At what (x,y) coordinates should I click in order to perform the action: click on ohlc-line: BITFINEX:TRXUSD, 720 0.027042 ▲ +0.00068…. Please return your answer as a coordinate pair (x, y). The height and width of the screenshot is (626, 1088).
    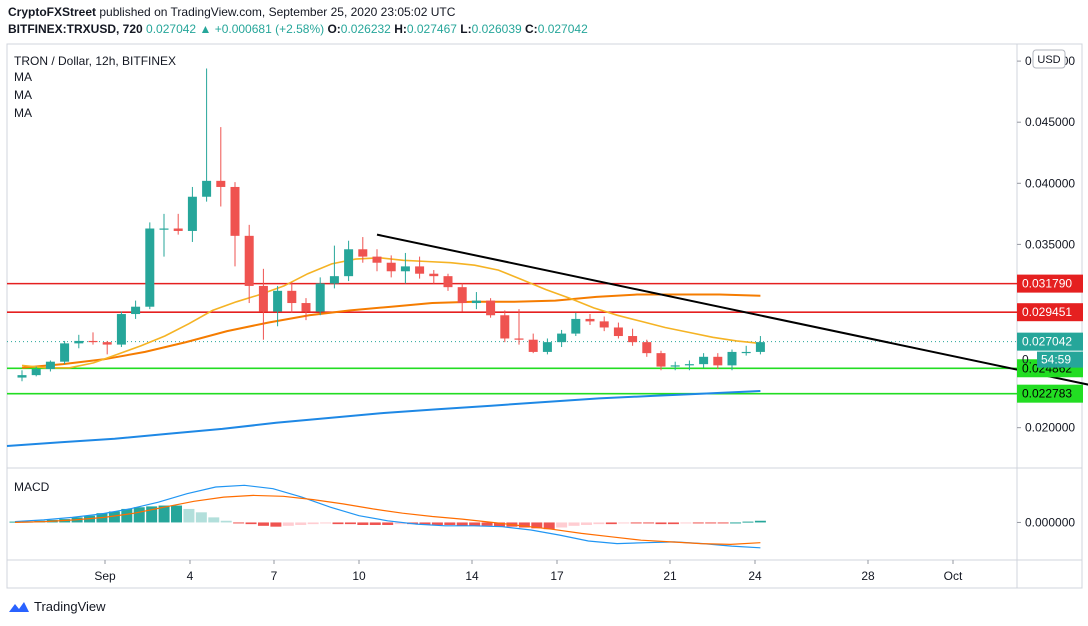
    Looking at the image, I should click on (298, 29).